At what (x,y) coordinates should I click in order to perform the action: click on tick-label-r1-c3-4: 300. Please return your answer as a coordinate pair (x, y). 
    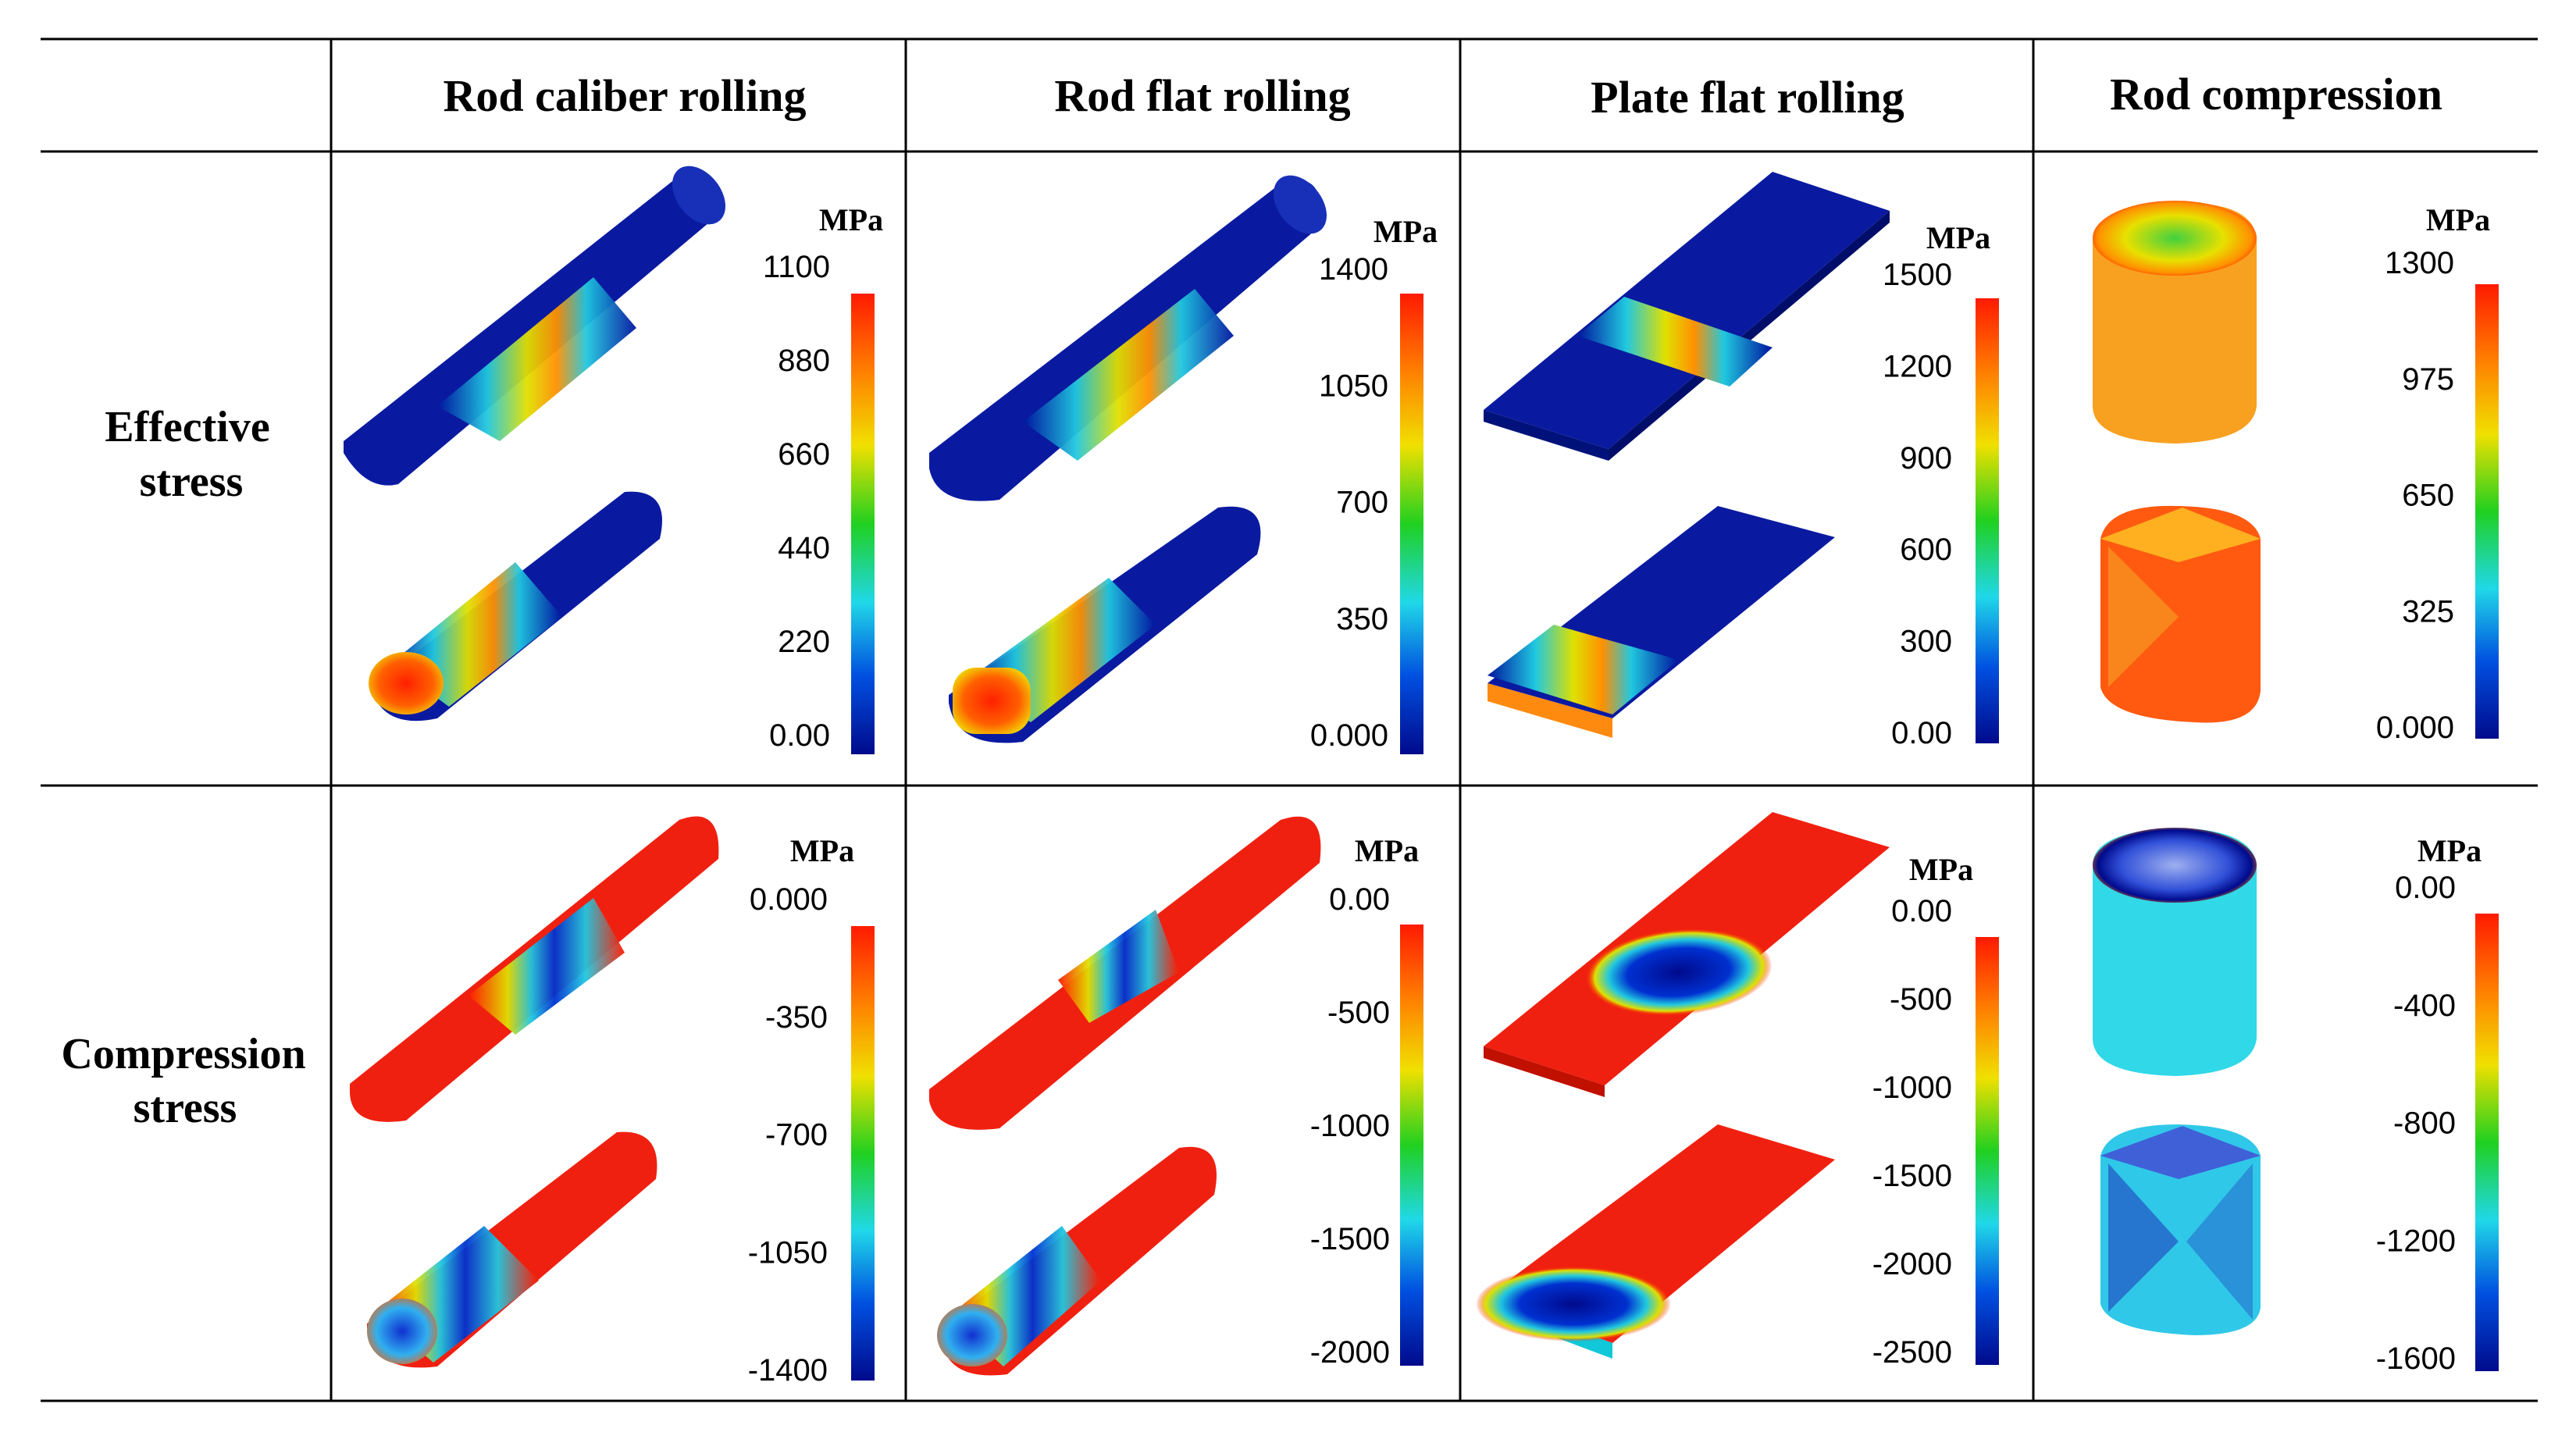
    Looking at the image, I should click on (1926, 642).